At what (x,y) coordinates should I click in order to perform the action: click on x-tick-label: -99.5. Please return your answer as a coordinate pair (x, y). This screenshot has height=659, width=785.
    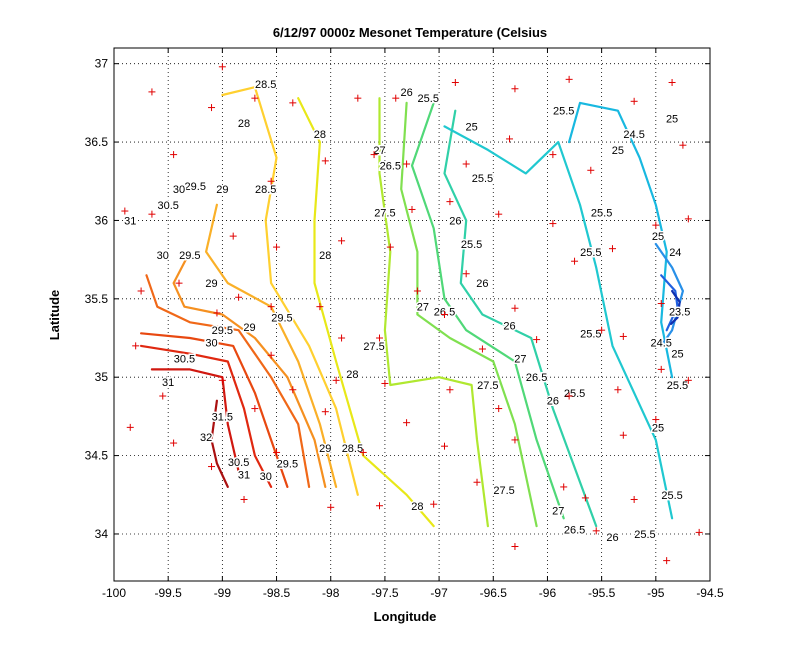
    Looking at the image, I should click on (169, 593).